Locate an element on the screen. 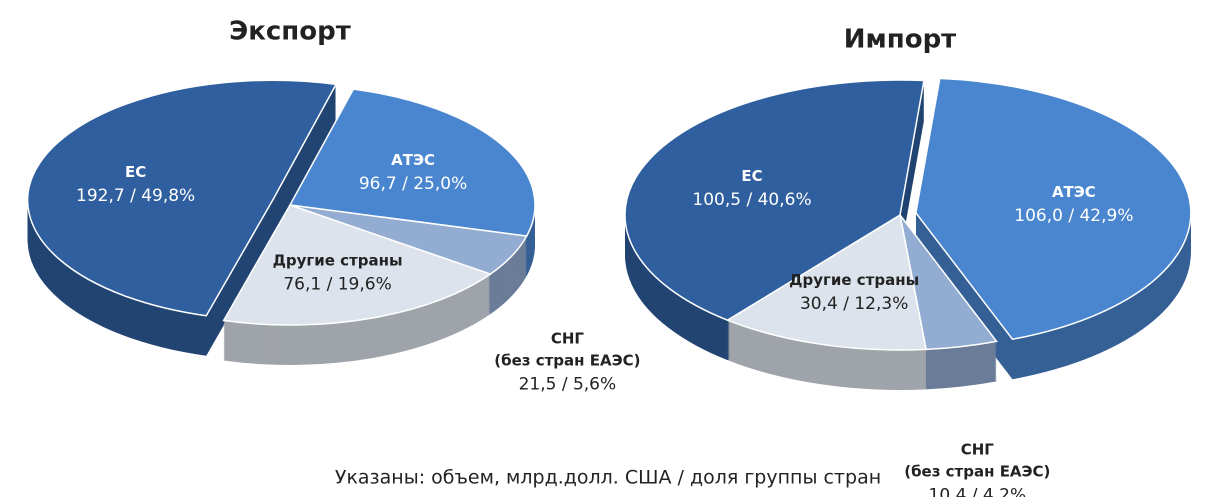  slice-value-label: 10,4 / 4,2% is located at coordinates (978, 491).